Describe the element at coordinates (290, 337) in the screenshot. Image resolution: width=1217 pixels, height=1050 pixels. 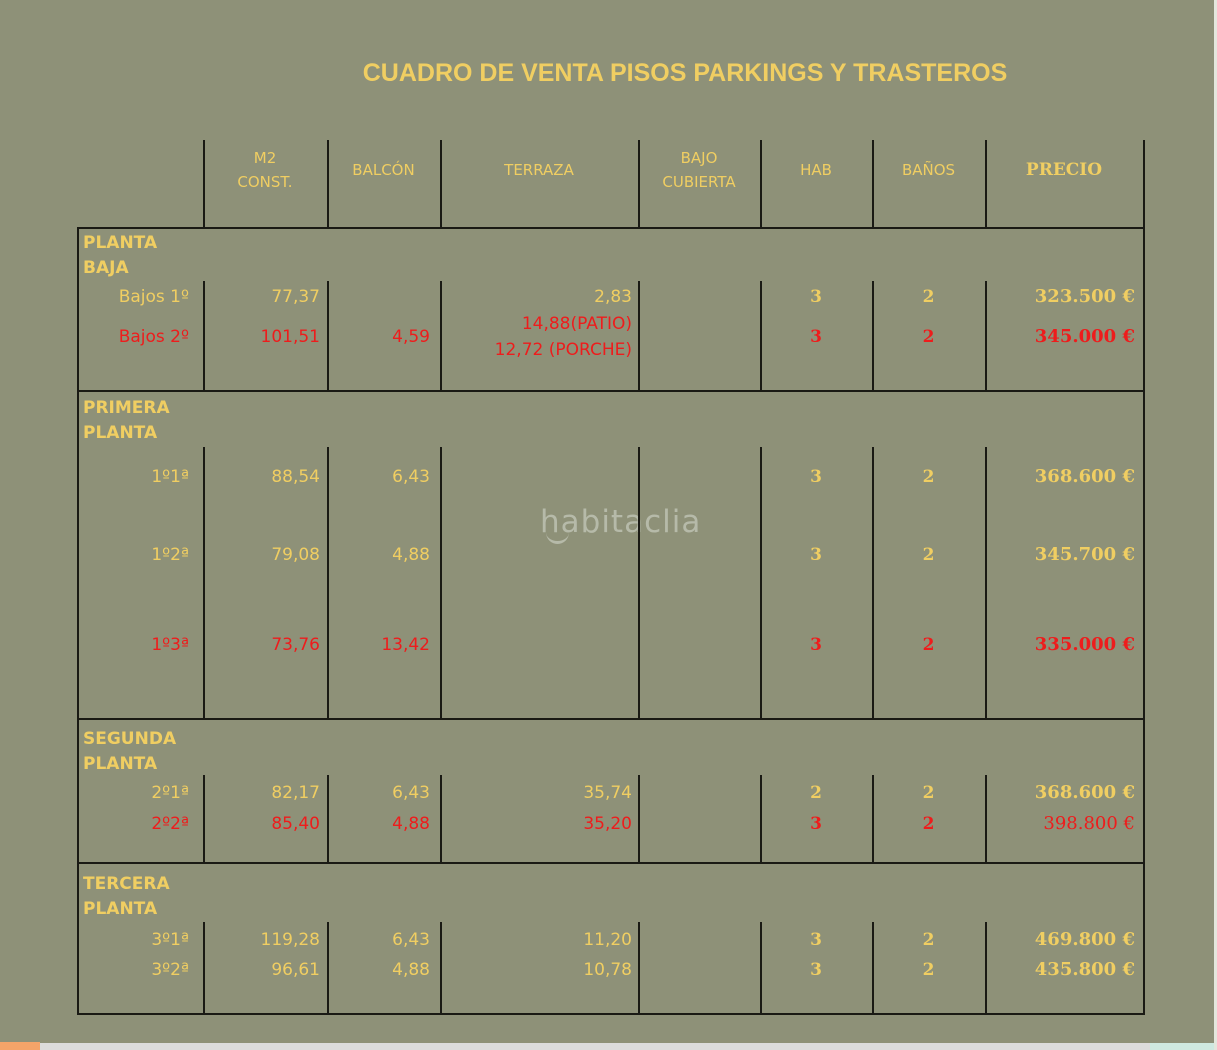
I see `cell-m2-const: 101,51` at that location.